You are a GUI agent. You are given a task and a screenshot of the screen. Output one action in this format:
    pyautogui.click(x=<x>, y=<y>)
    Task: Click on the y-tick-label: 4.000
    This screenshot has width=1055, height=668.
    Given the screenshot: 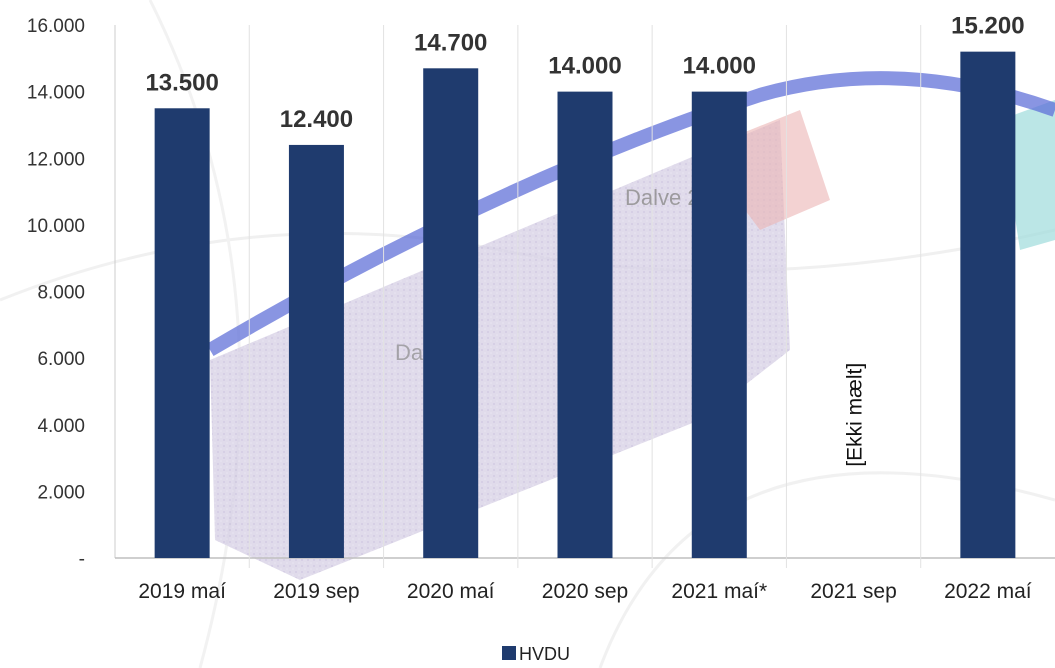 What is the action you would take?
    pyautogui.click(x=61, y=426)
    